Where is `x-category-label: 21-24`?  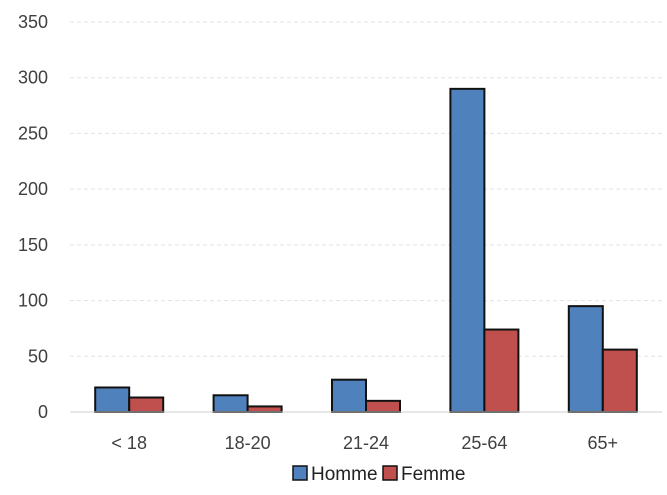 x-category-label: 21-24 is located at coordinates (366, 443).